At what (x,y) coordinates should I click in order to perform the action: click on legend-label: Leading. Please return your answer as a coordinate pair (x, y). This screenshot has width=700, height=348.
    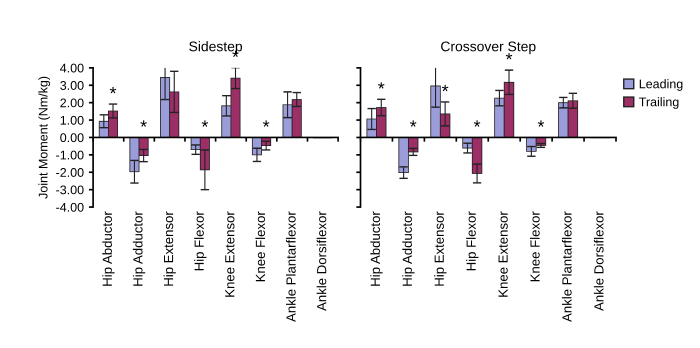
    Looking at the image, I should click on (661, 85).